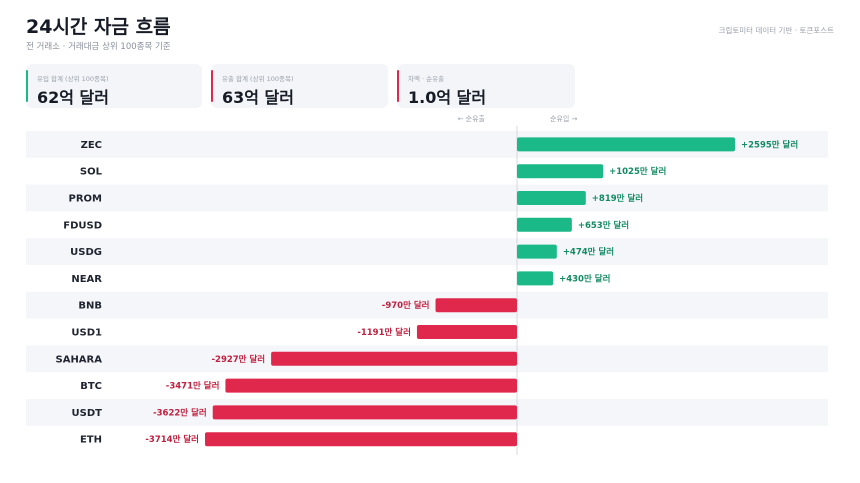 The width and height of the screenshot is (860, 483). Describe the element at coordinates (86, 252) in the screenshot. I see `category-label: USDG` at that location.